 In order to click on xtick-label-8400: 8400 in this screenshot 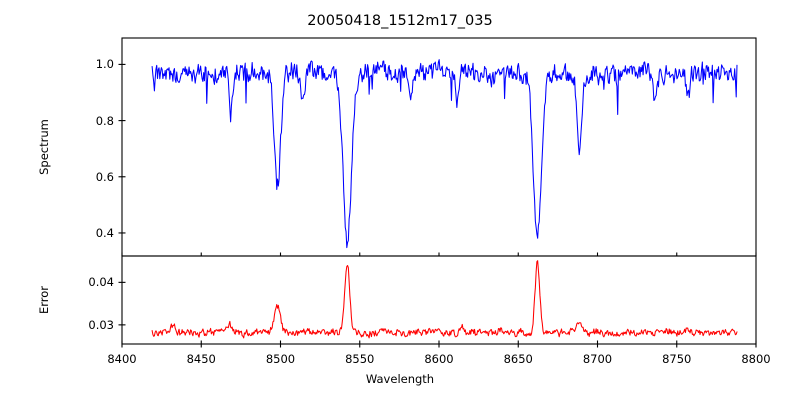, I will do `click(122, 359)`.